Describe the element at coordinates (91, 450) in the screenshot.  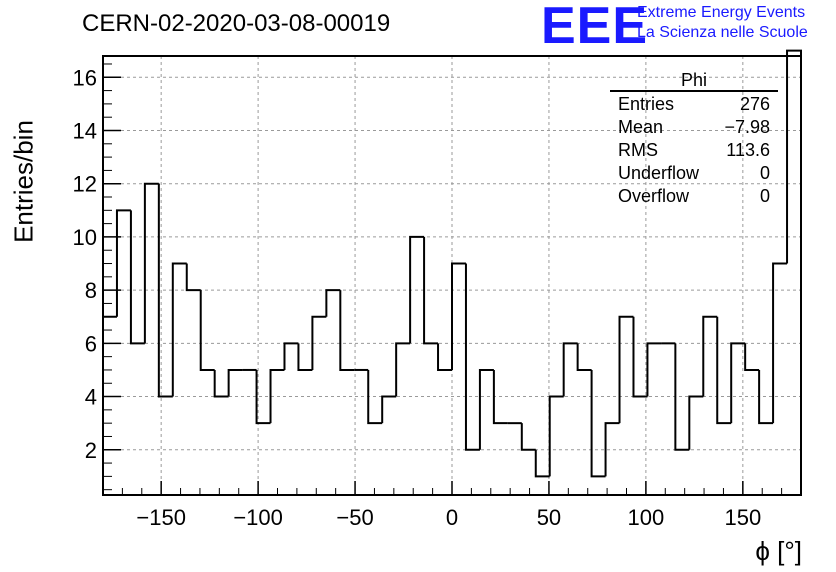
I see `y-tick-label: 2` at that location.